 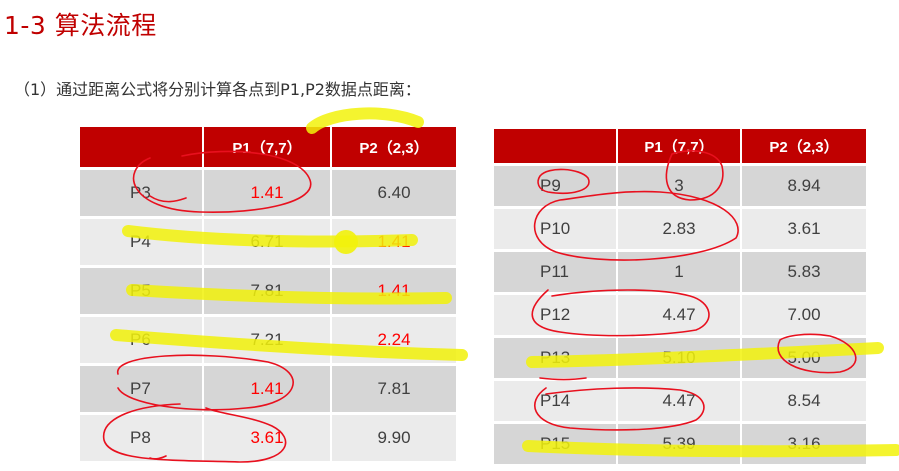 I want to click on table-row: P15 5.39 3.16, so click(x=680, y=442).